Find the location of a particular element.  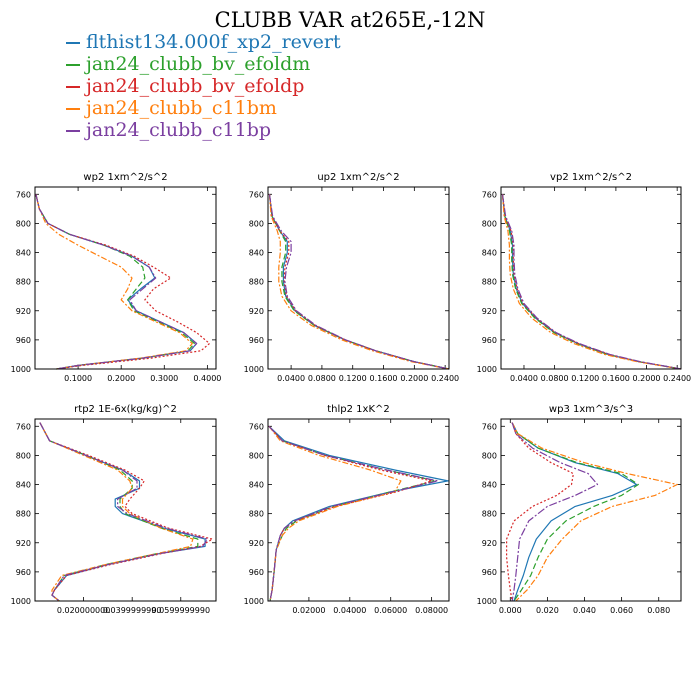

x-tick-label: 0.1200 is located at coordinates (353, 378).